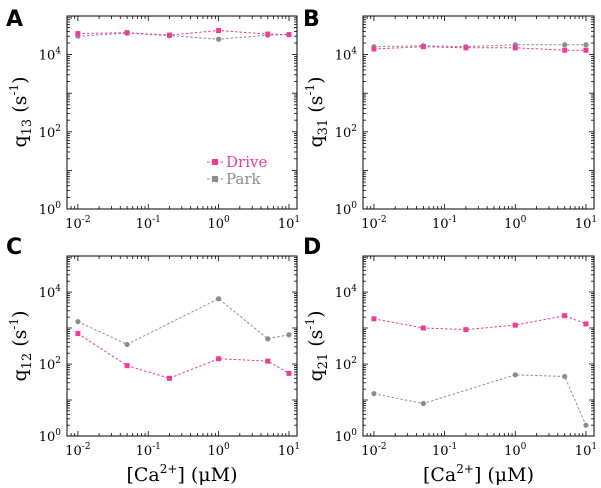 The width and height of the screenshot is (601, 488). I want to click on series-line-drive, so click(183, 356).